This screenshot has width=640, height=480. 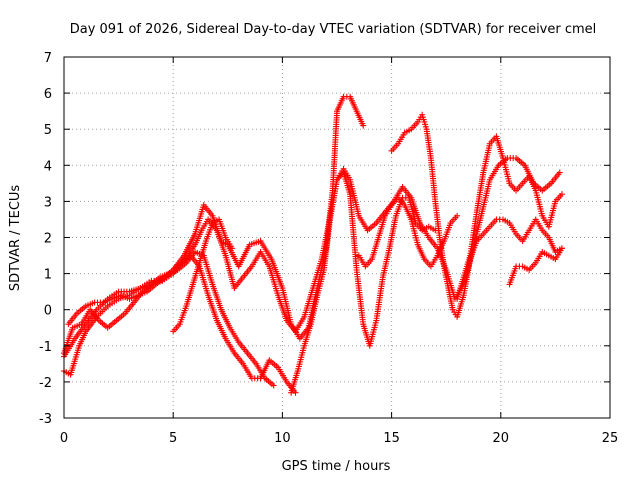 I want to click on y-tick-label: 0, so click(x=48, y=311).